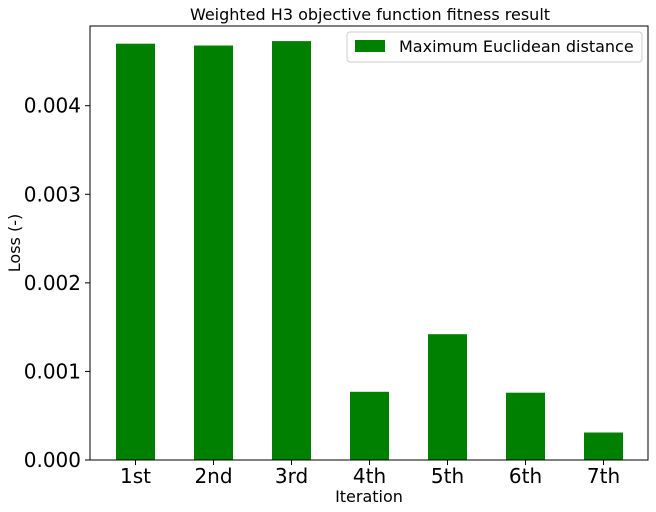 This screenshot has height=512, width=656. What do you see at coordinates (603, 446) in the screenshot?
I see `bar-7th` at bounding box center [603, 446].